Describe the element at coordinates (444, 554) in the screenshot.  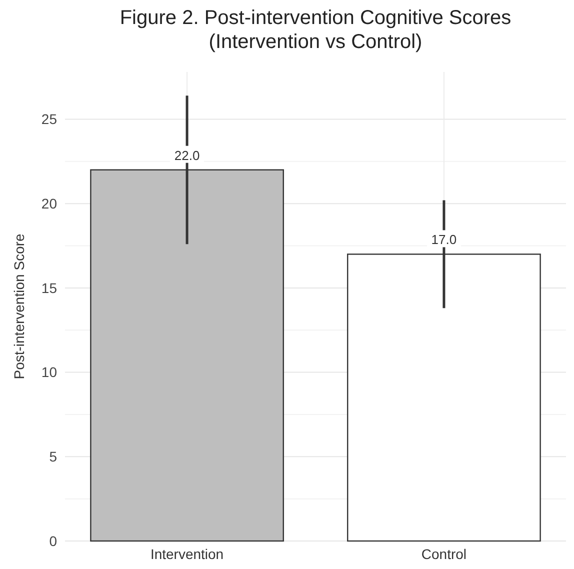
I see `x-tick-label: Control` at that location.